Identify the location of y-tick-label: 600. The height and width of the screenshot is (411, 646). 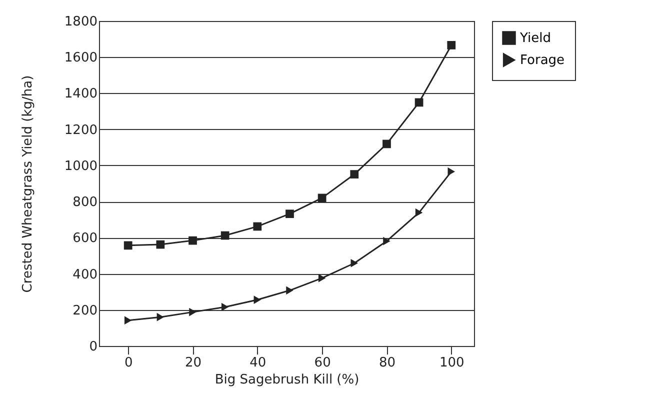
(85, 238).